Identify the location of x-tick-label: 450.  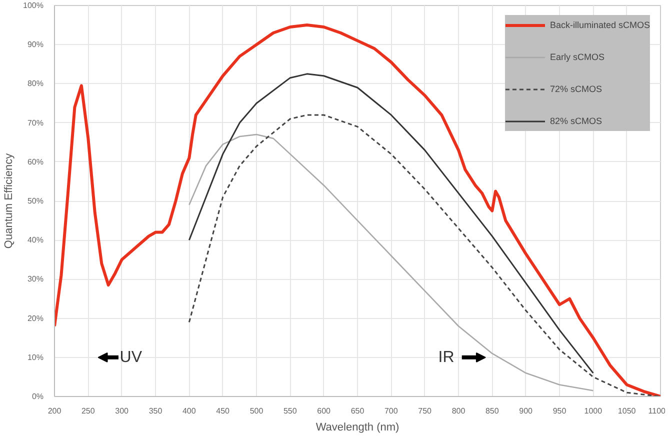
(223, 411).